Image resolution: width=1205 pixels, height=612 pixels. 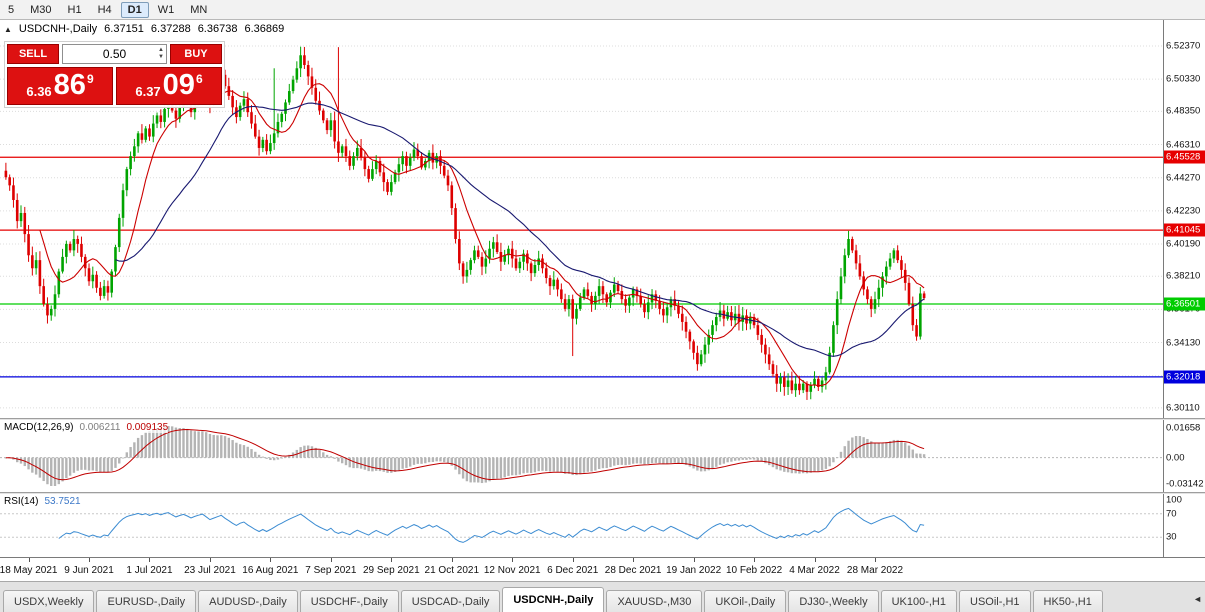 What do you see at coordinates (1184, 525) in the screenshot?
I see `rsi-axis: 100 70 30` at bounding box center [1184, 525].